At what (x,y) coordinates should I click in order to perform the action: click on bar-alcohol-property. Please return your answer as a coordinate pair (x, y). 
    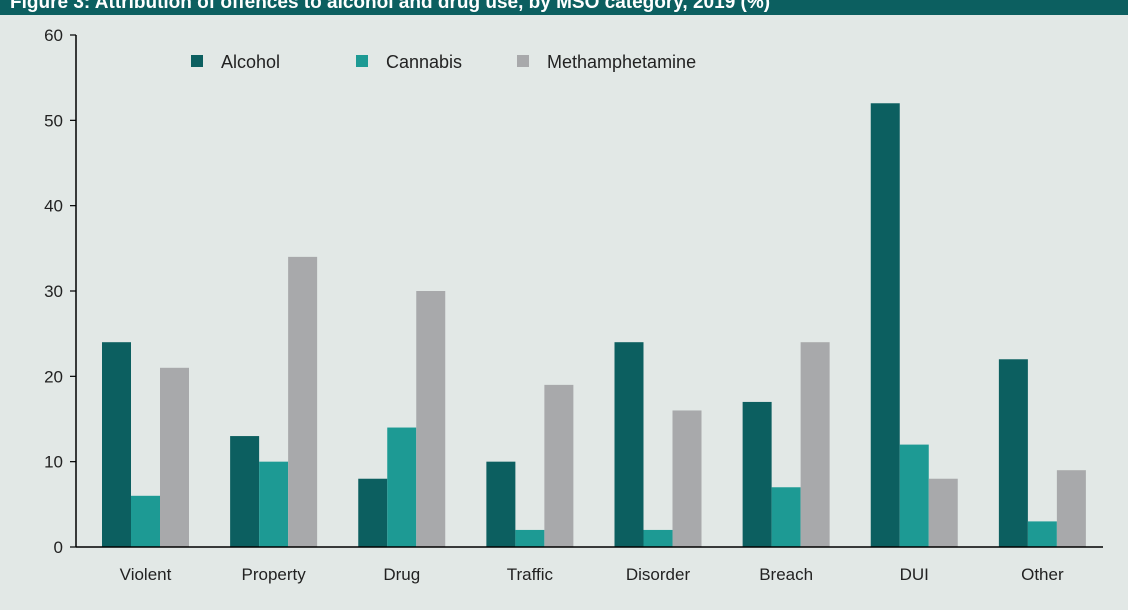
    Looking at the image, I should click on (245, 491).